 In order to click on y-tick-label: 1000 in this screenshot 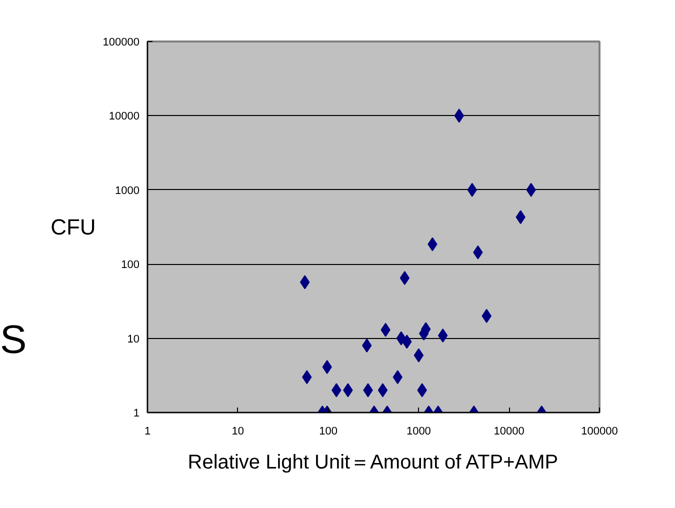, I will do `click(127, 190)`.